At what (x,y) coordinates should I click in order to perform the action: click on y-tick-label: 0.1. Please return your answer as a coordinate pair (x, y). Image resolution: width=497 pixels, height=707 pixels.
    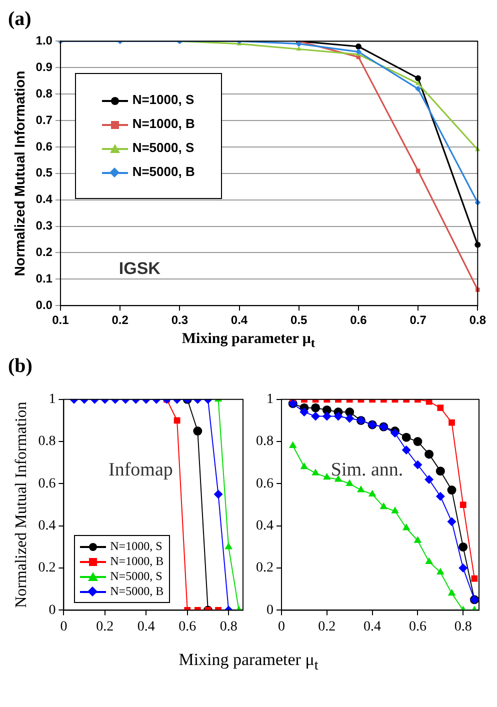
    Looking at the image, I should click on (44, 278).